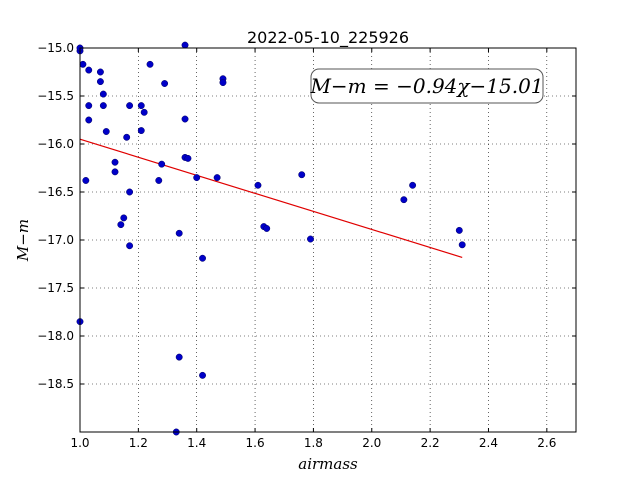 The height and width of the screenshot is (480, 640). What do you see at coordinates (55, 384) in the screenshot?
I see `y-tick-label: −18.5` at bounding box center [55, 384].